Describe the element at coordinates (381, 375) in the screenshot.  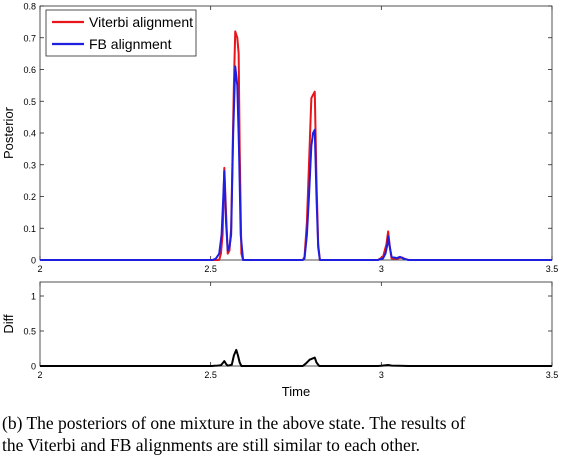
I see `diff-x-tick-label: 3` at that location.